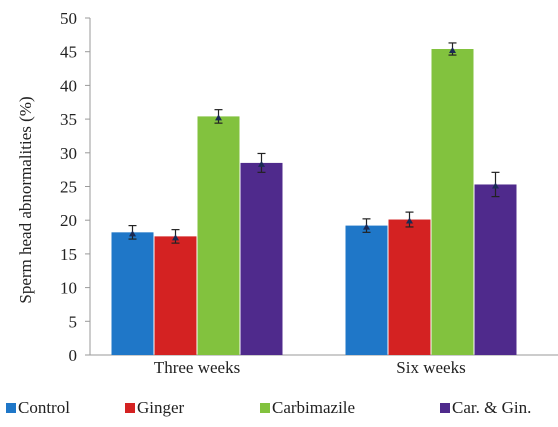 The image size is (558, 427). I want to click on legend-item-label: Ginger, so click(161, 407).